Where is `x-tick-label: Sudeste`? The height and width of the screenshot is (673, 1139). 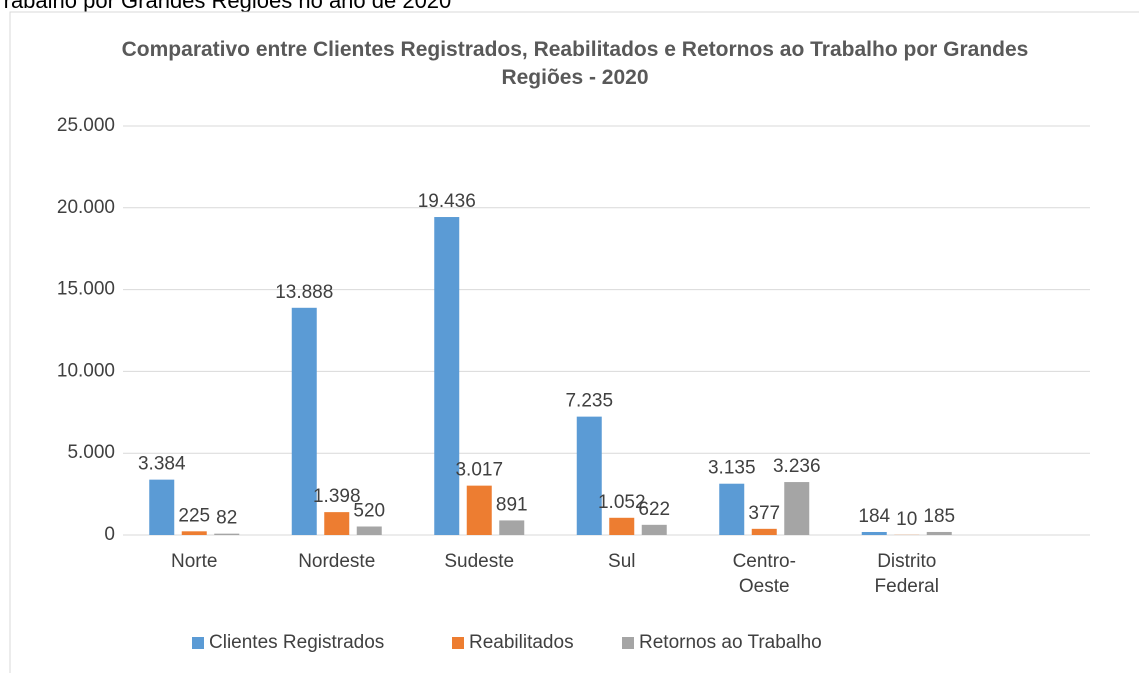 x-tick-label: Sudeste is located at coordinates (479, 561).